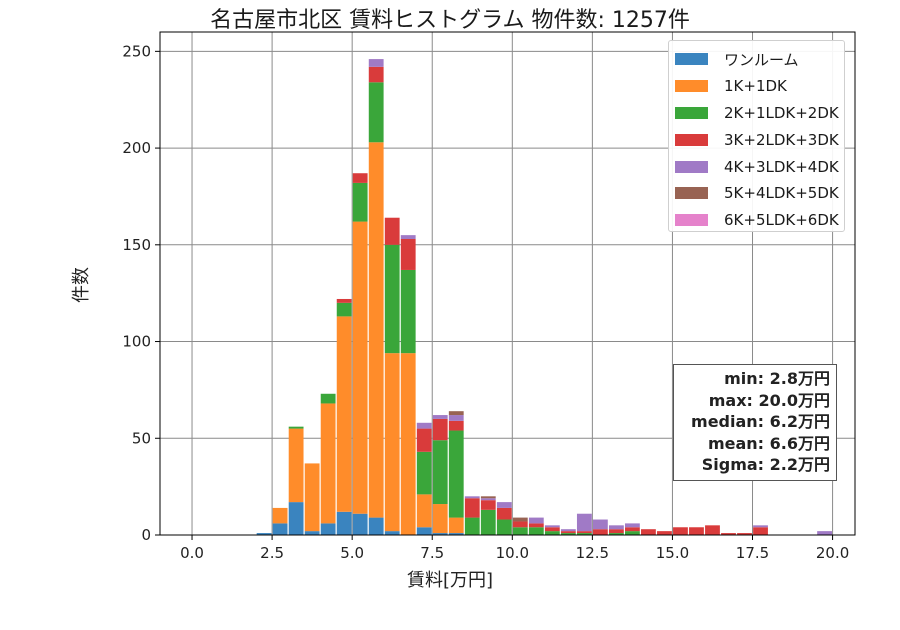  Describe the element at coordinates (136, 51) in the screenshot. I see `y-tick-label: 250` at that location.